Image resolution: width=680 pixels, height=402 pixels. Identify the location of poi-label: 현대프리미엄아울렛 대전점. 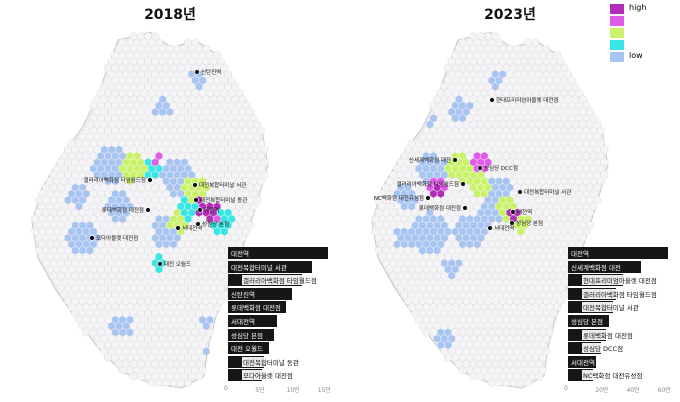
(527, 100).